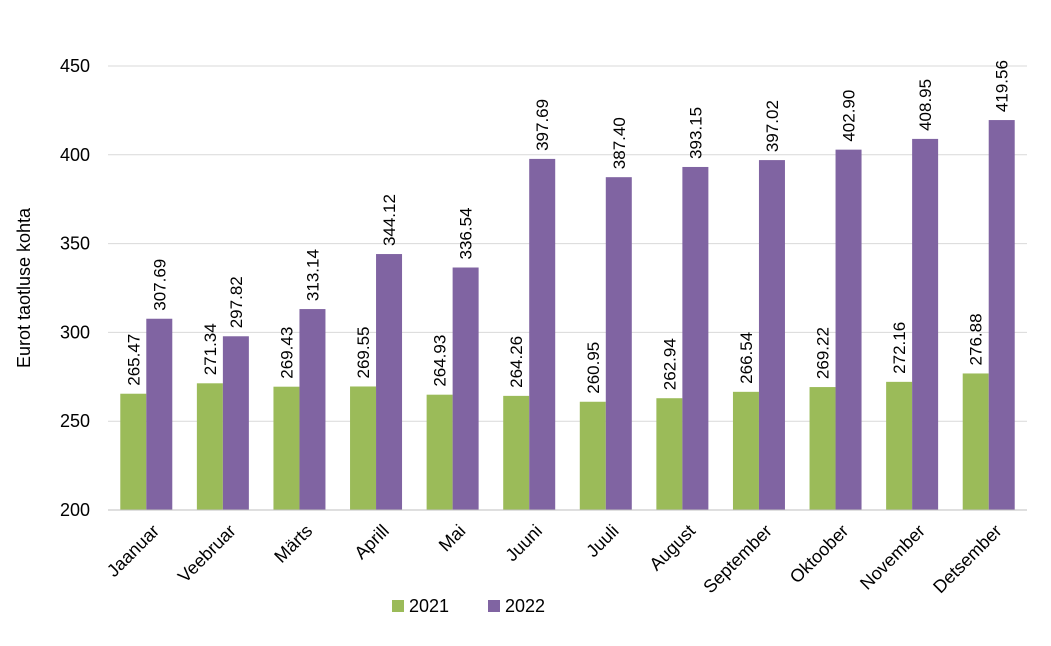  I want to click on data-label: 402.90, so click(849, 116).